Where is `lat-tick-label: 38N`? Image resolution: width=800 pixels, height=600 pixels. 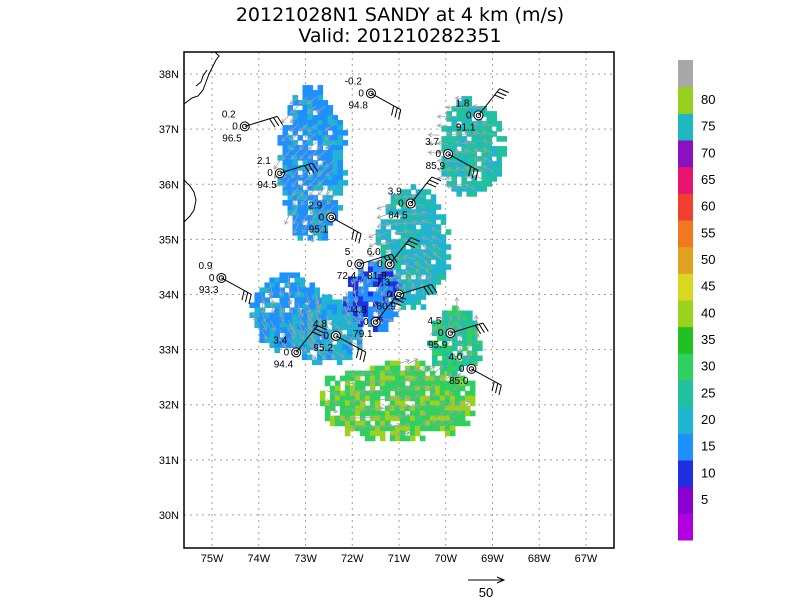
lat-tick-label: 38N is located at coordinates (169, 75).